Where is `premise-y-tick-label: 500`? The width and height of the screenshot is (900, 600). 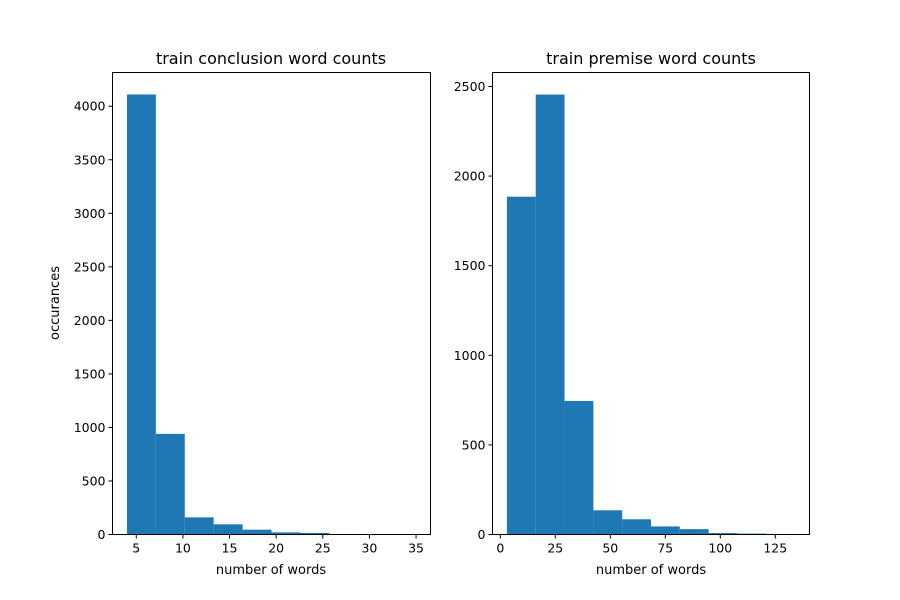
premise-y-tick-label: 500 is located at coordinates (474, 444).